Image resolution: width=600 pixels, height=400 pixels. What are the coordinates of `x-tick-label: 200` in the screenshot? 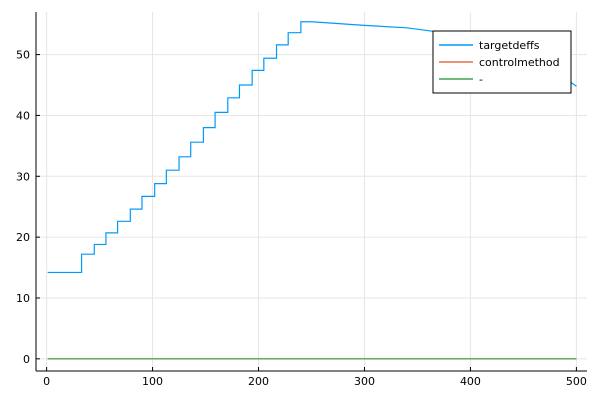 It's located at (258, 381).